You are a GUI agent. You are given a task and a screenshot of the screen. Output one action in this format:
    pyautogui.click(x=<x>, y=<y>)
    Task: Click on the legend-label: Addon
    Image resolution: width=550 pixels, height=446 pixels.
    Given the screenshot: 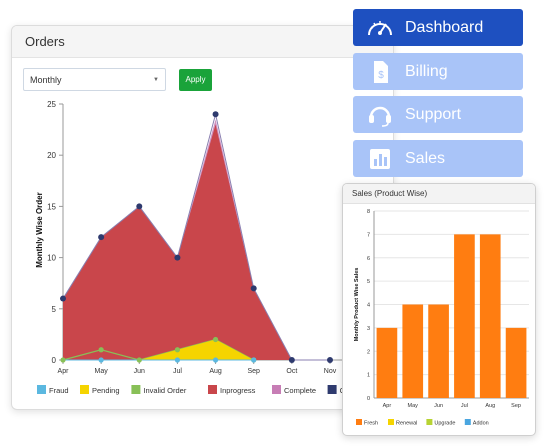 What is the action you would take?
    pyautogui.click(x=481, y=424)
    